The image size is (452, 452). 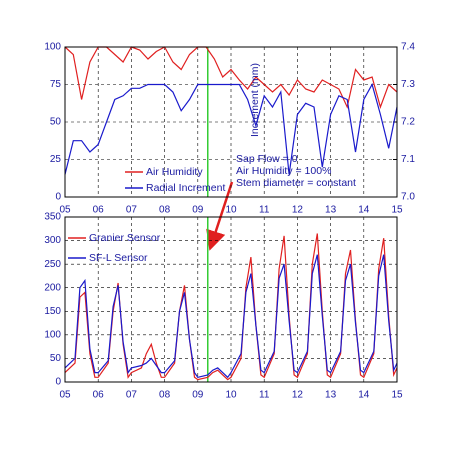 I want to click on legend-label: SF-L Sensor, so click(x=118, y=258).